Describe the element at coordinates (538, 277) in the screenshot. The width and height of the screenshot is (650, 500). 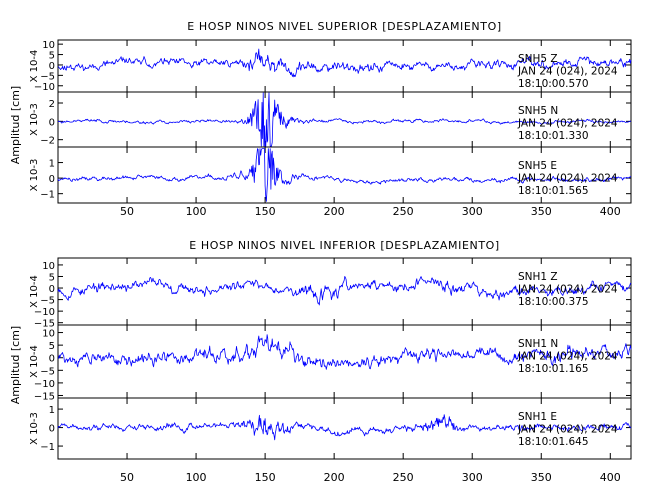
I see `station-info-line: SNH1 Z` at that location.